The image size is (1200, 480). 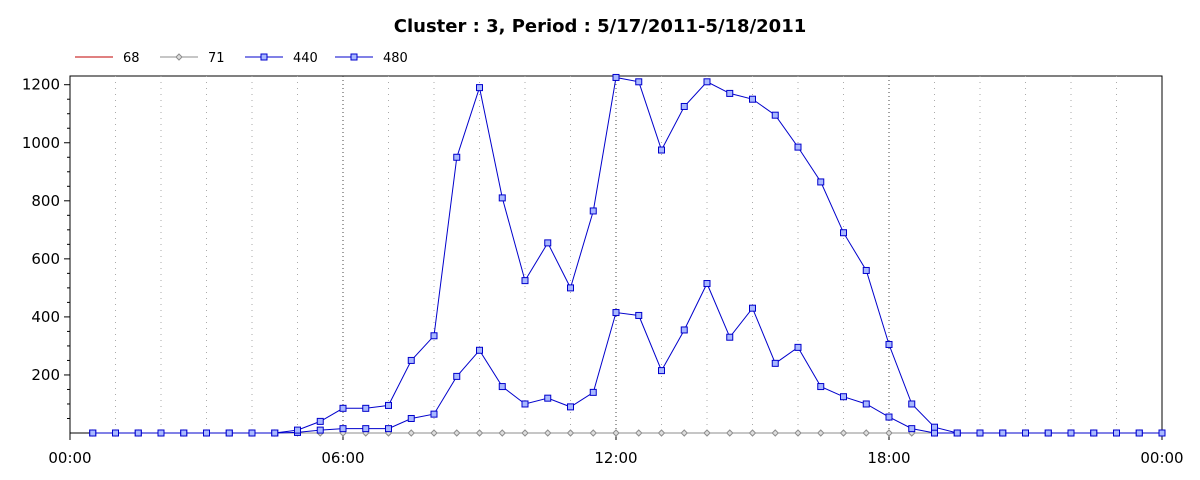 I want to click on x-tick-label: 00:00, so click(x=1161, y=458).